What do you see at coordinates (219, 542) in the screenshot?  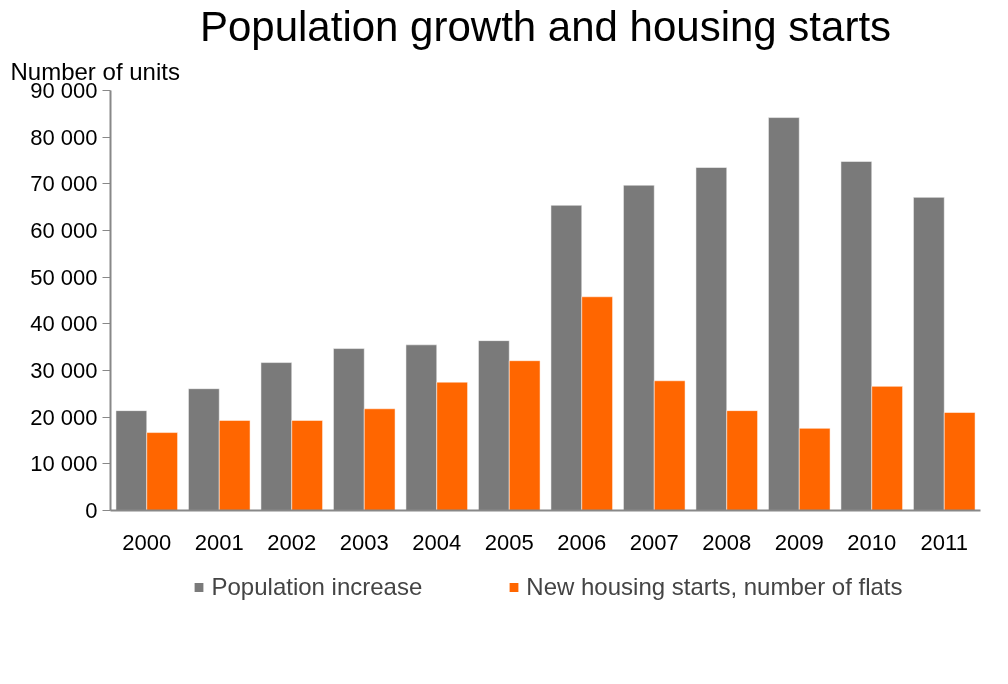 I see `x-tick-label: 2001` at bounding box center [219, 542].